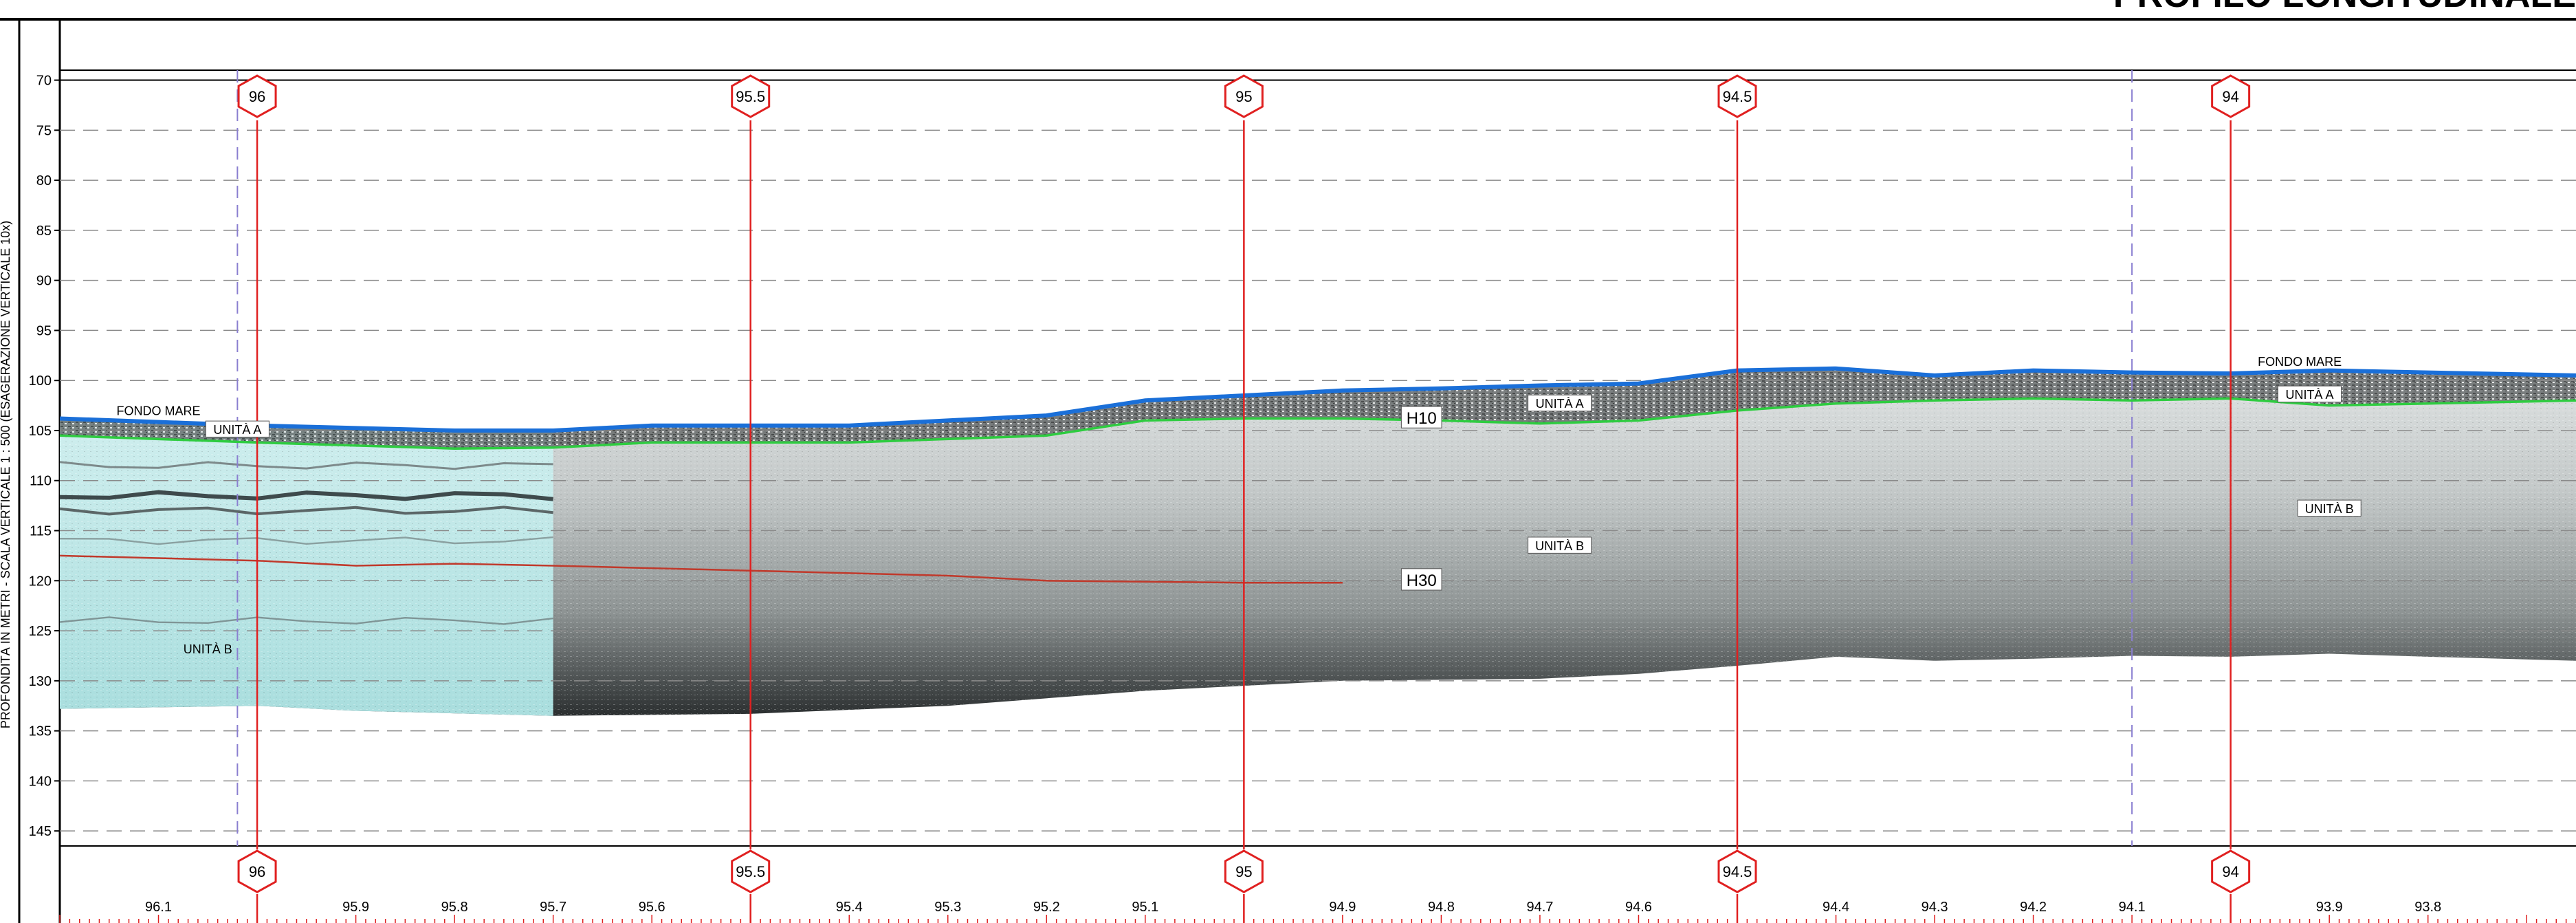 Image resolution: width=2576 pixels, height=923 pixels. I want to click on x-tick-label: 95.3, so click(947, 907).